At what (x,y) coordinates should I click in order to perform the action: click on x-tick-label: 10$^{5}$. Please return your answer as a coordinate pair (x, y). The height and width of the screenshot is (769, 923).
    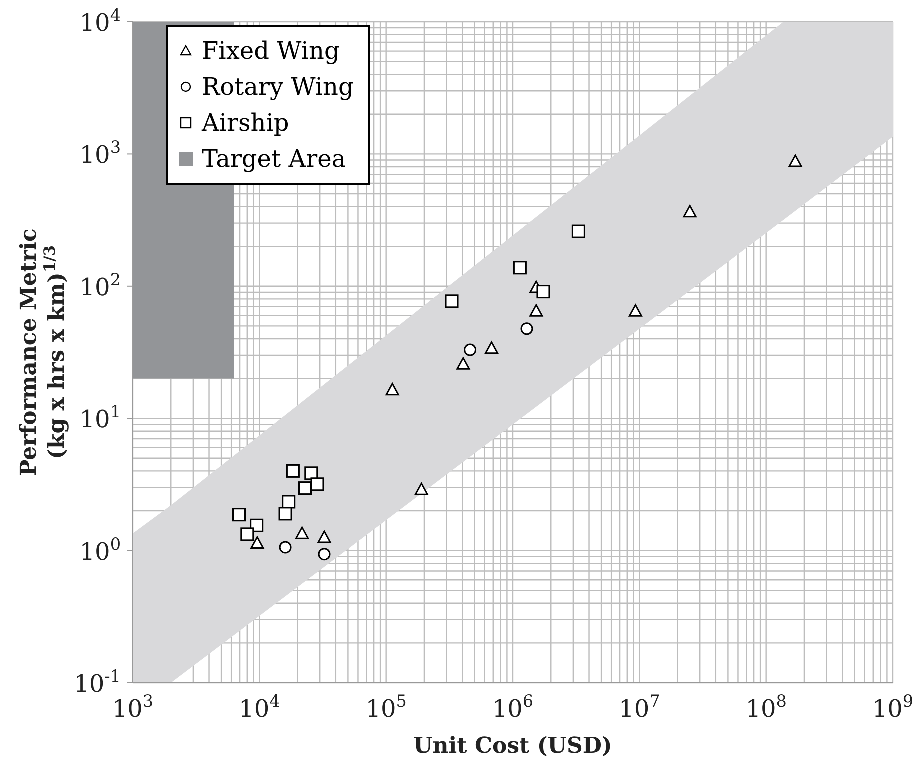
    Looking at the image, I should click on (386, 707).